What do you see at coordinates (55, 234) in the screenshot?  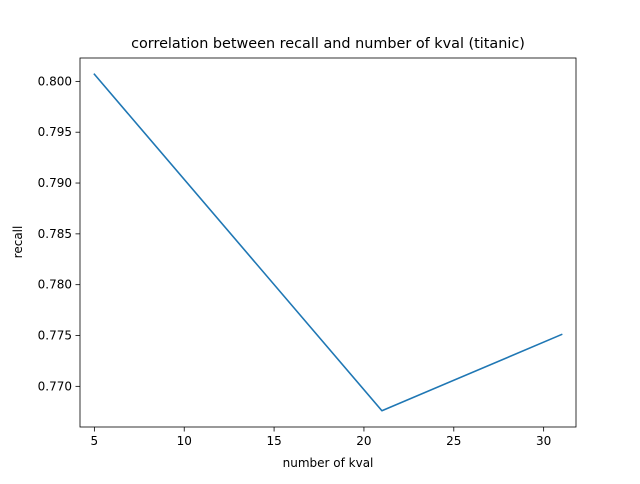 I see `y-tick-label: 0.785` at bounding box center [55, 234].